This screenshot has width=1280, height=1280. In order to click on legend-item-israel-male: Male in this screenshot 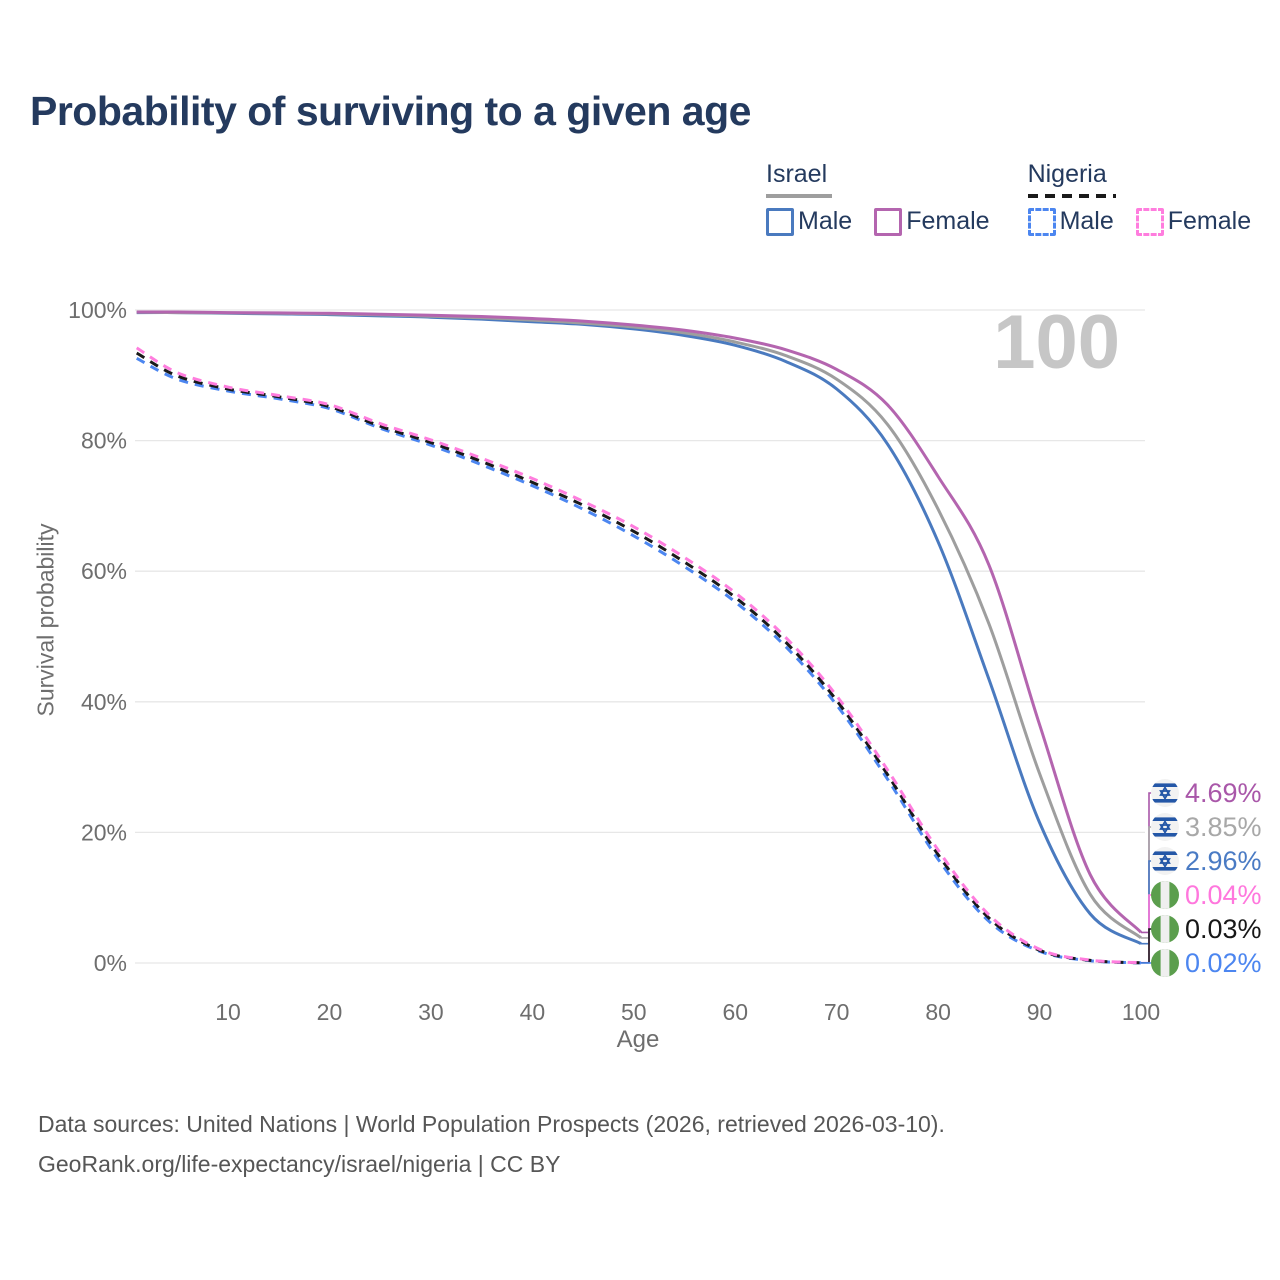, I will do `click(809, 221)`.